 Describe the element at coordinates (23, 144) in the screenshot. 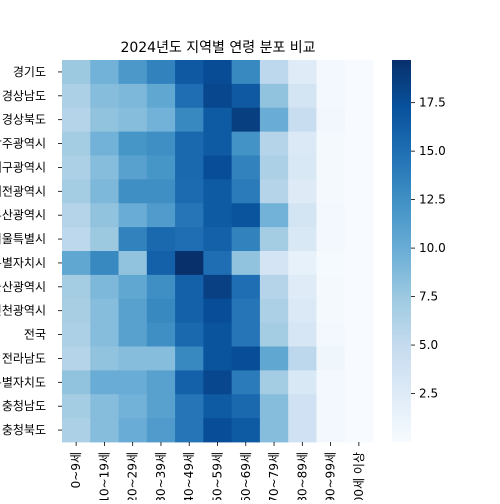

I see `row-label: 광주광역시` at that location.